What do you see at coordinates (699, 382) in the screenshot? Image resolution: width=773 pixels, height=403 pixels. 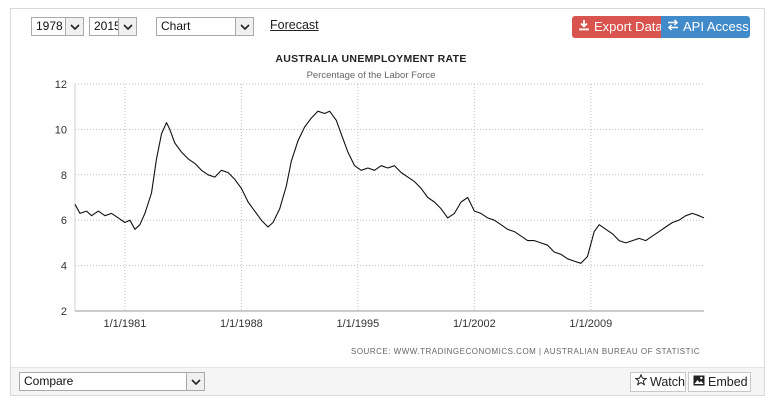 I see `image-icon` at bounding box center [699, 382].